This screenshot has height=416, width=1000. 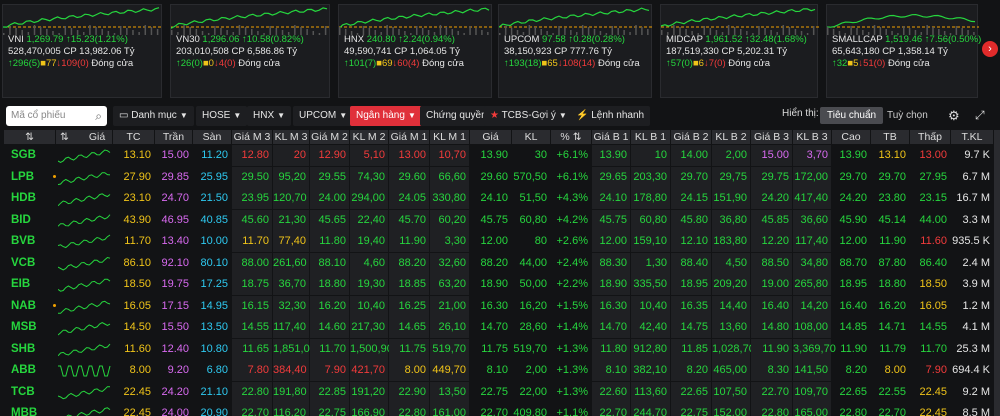 What do you see at coordinates (266, 51) in the screenshot?
I see `index-amount: 6,586.86` at bounding box center [266, 51].